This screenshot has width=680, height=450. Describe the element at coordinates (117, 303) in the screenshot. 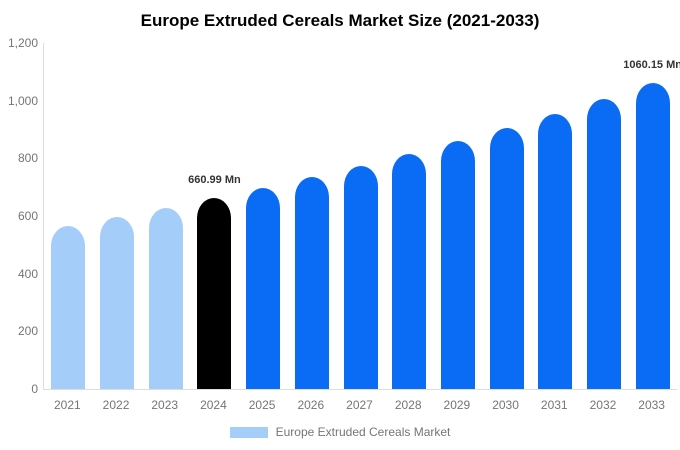

I see `bar-2022` at that location.